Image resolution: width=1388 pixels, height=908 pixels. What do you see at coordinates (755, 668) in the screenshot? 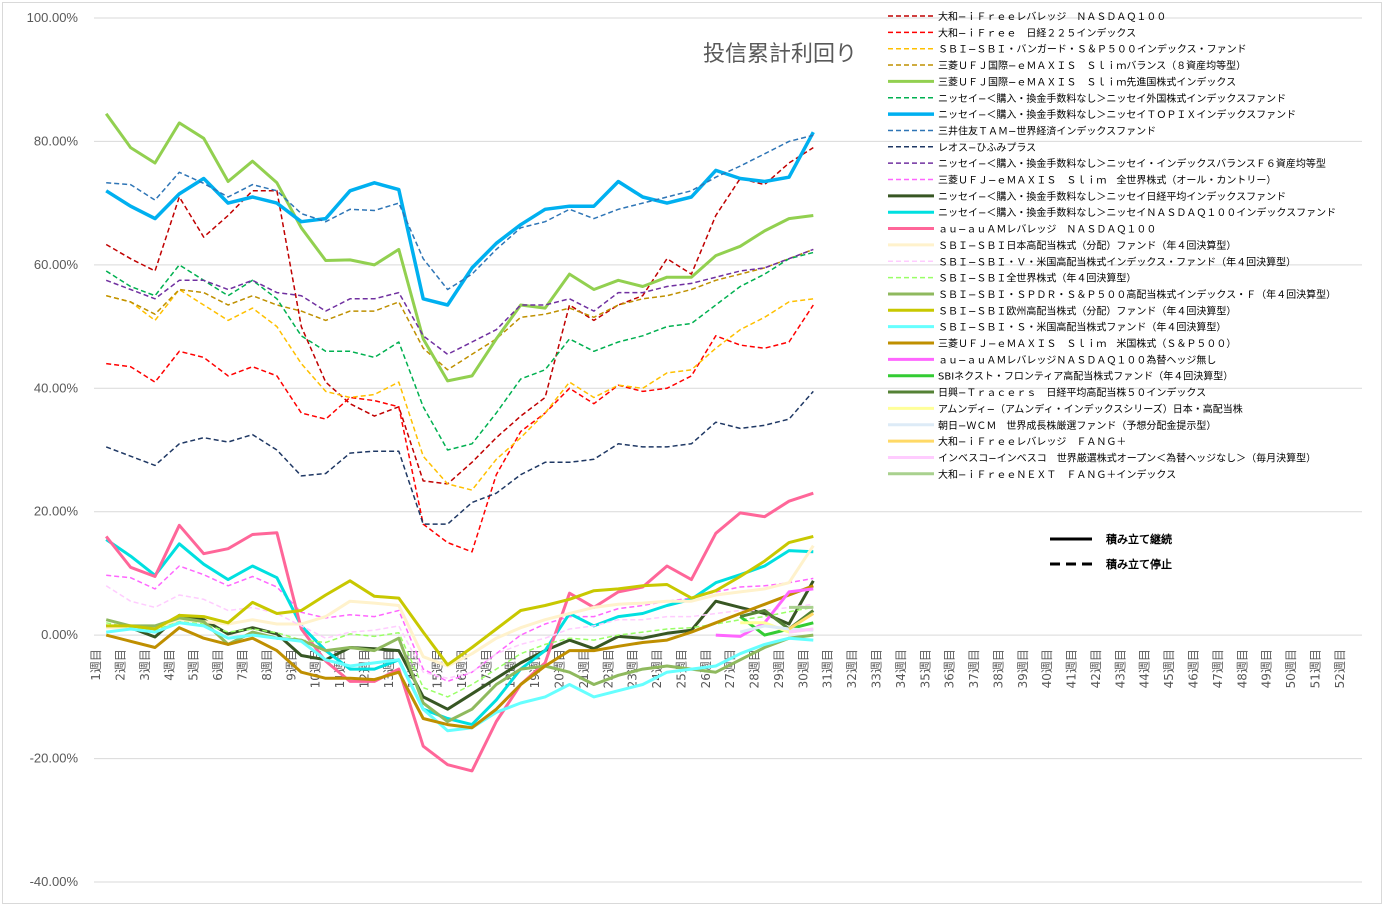
I see `x-tick-label: 28週目` at bounding box center [755, 668].